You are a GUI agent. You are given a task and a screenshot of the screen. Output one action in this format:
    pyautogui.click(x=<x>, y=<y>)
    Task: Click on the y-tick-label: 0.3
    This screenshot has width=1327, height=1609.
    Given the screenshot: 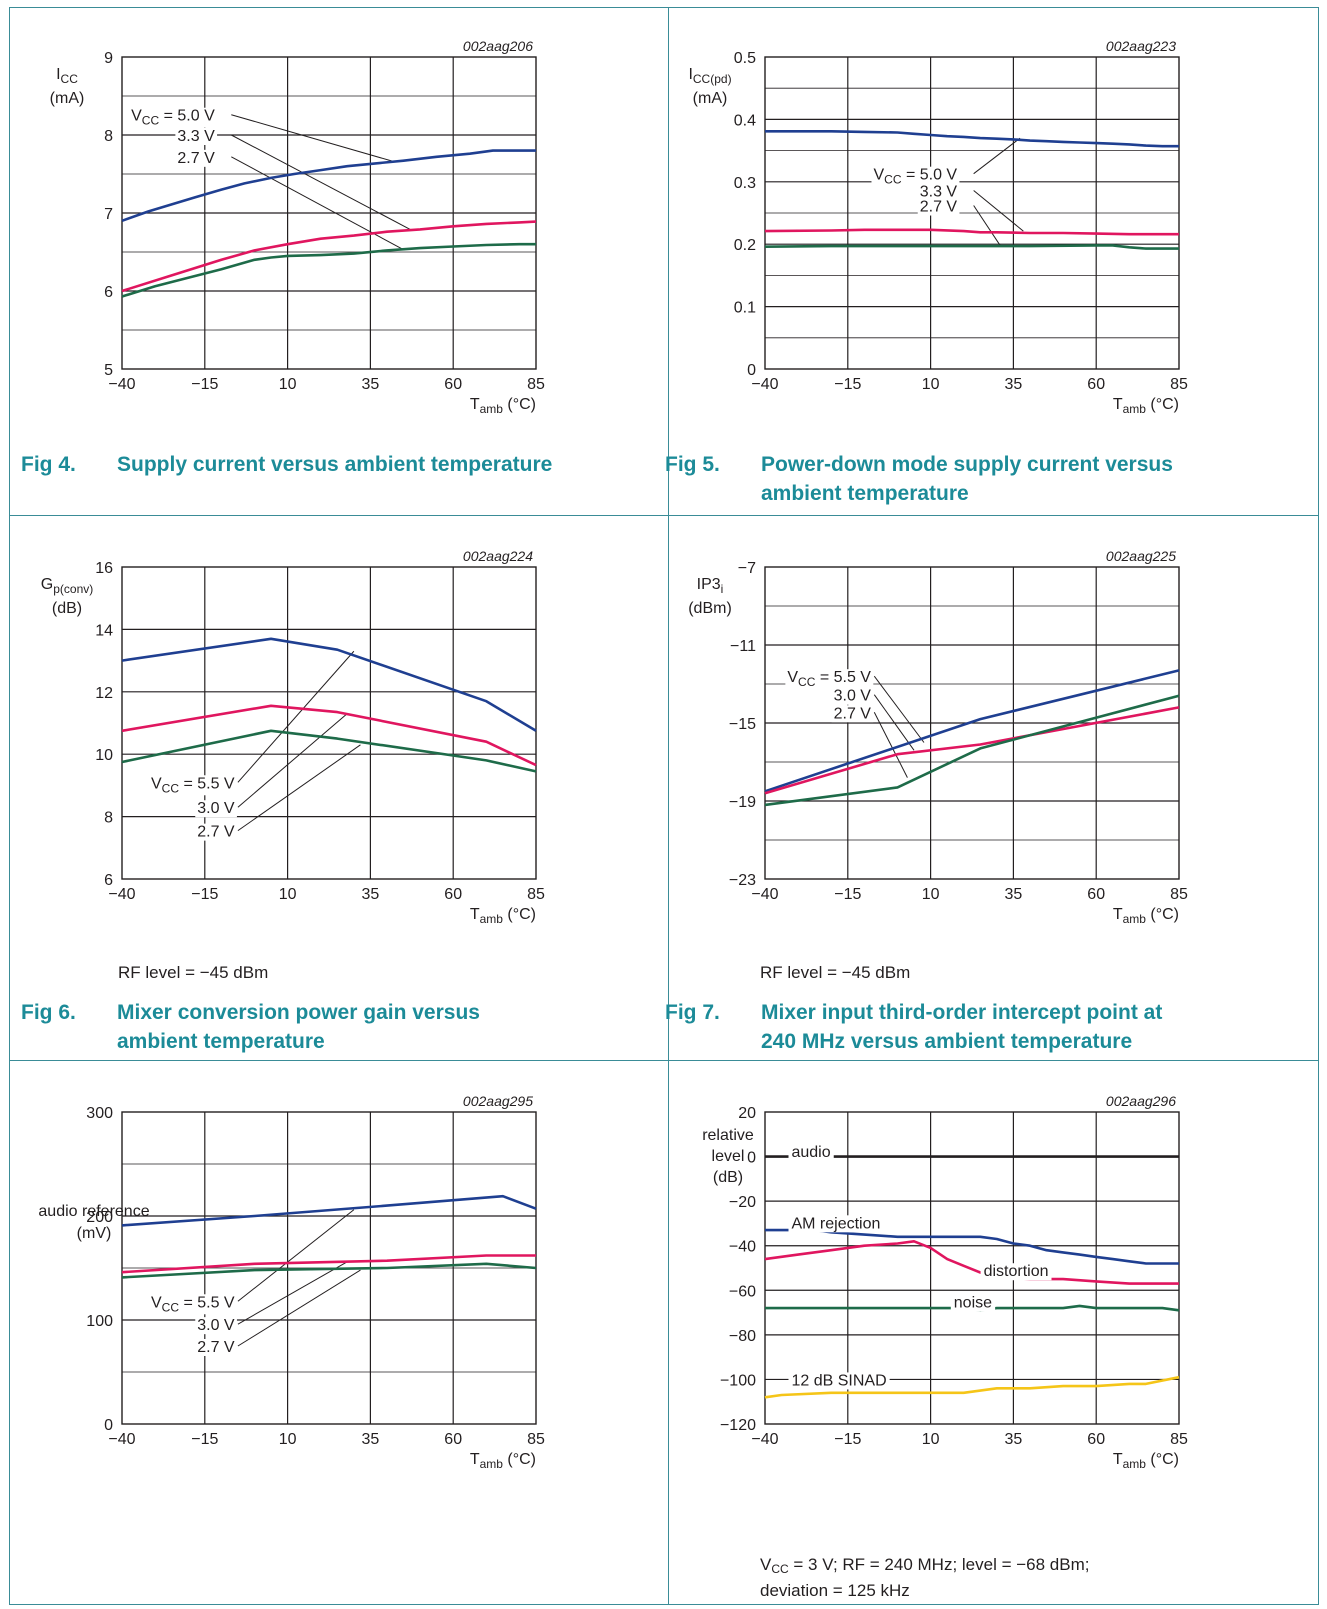 What is the action you would take?
    pyautogui.click(x=745, y=183)
    